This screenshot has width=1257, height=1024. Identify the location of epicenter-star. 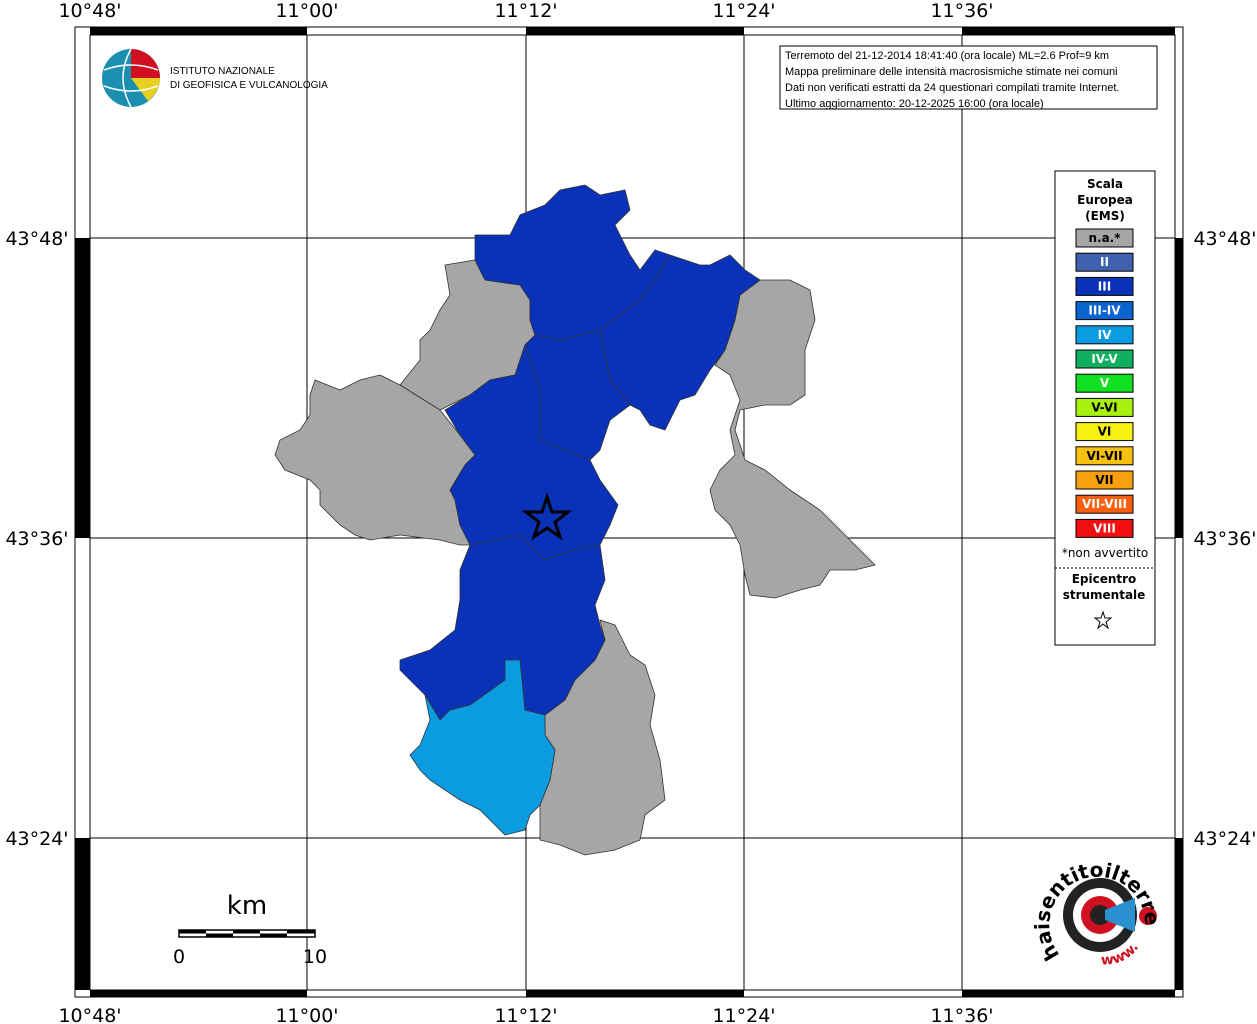
(547, 516).